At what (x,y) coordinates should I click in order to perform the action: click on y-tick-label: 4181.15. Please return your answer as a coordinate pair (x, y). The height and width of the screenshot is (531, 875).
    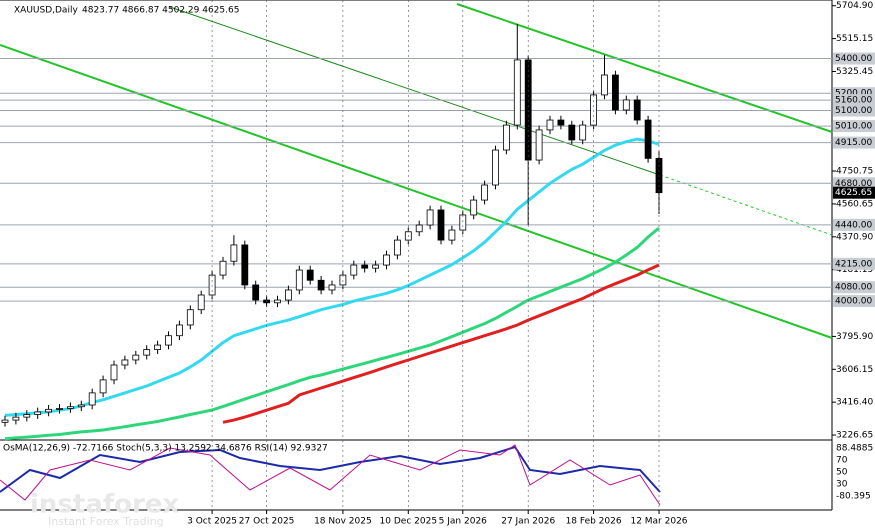
    Looking at the image, I should click on (854, 270).